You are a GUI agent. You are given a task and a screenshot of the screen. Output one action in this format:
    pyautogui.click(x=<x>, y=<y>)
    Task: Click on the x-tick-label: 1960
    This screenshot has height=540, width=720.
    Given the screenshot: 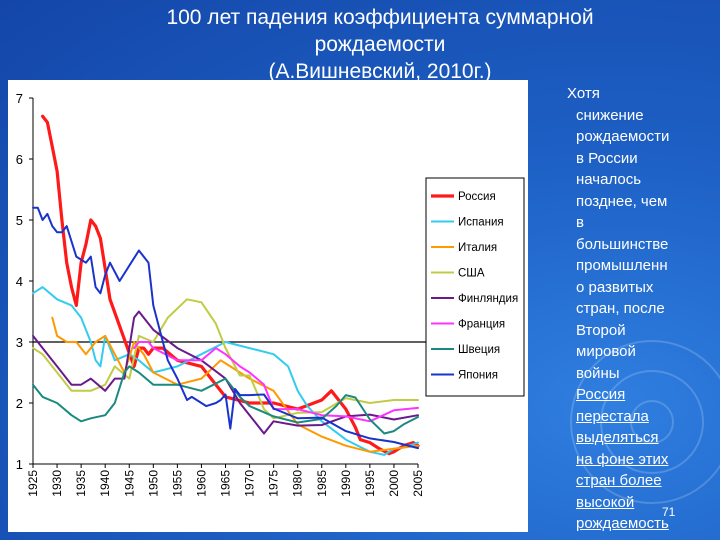 What is the action you would take?
    pyautogui.click(x=201, y=483)
    